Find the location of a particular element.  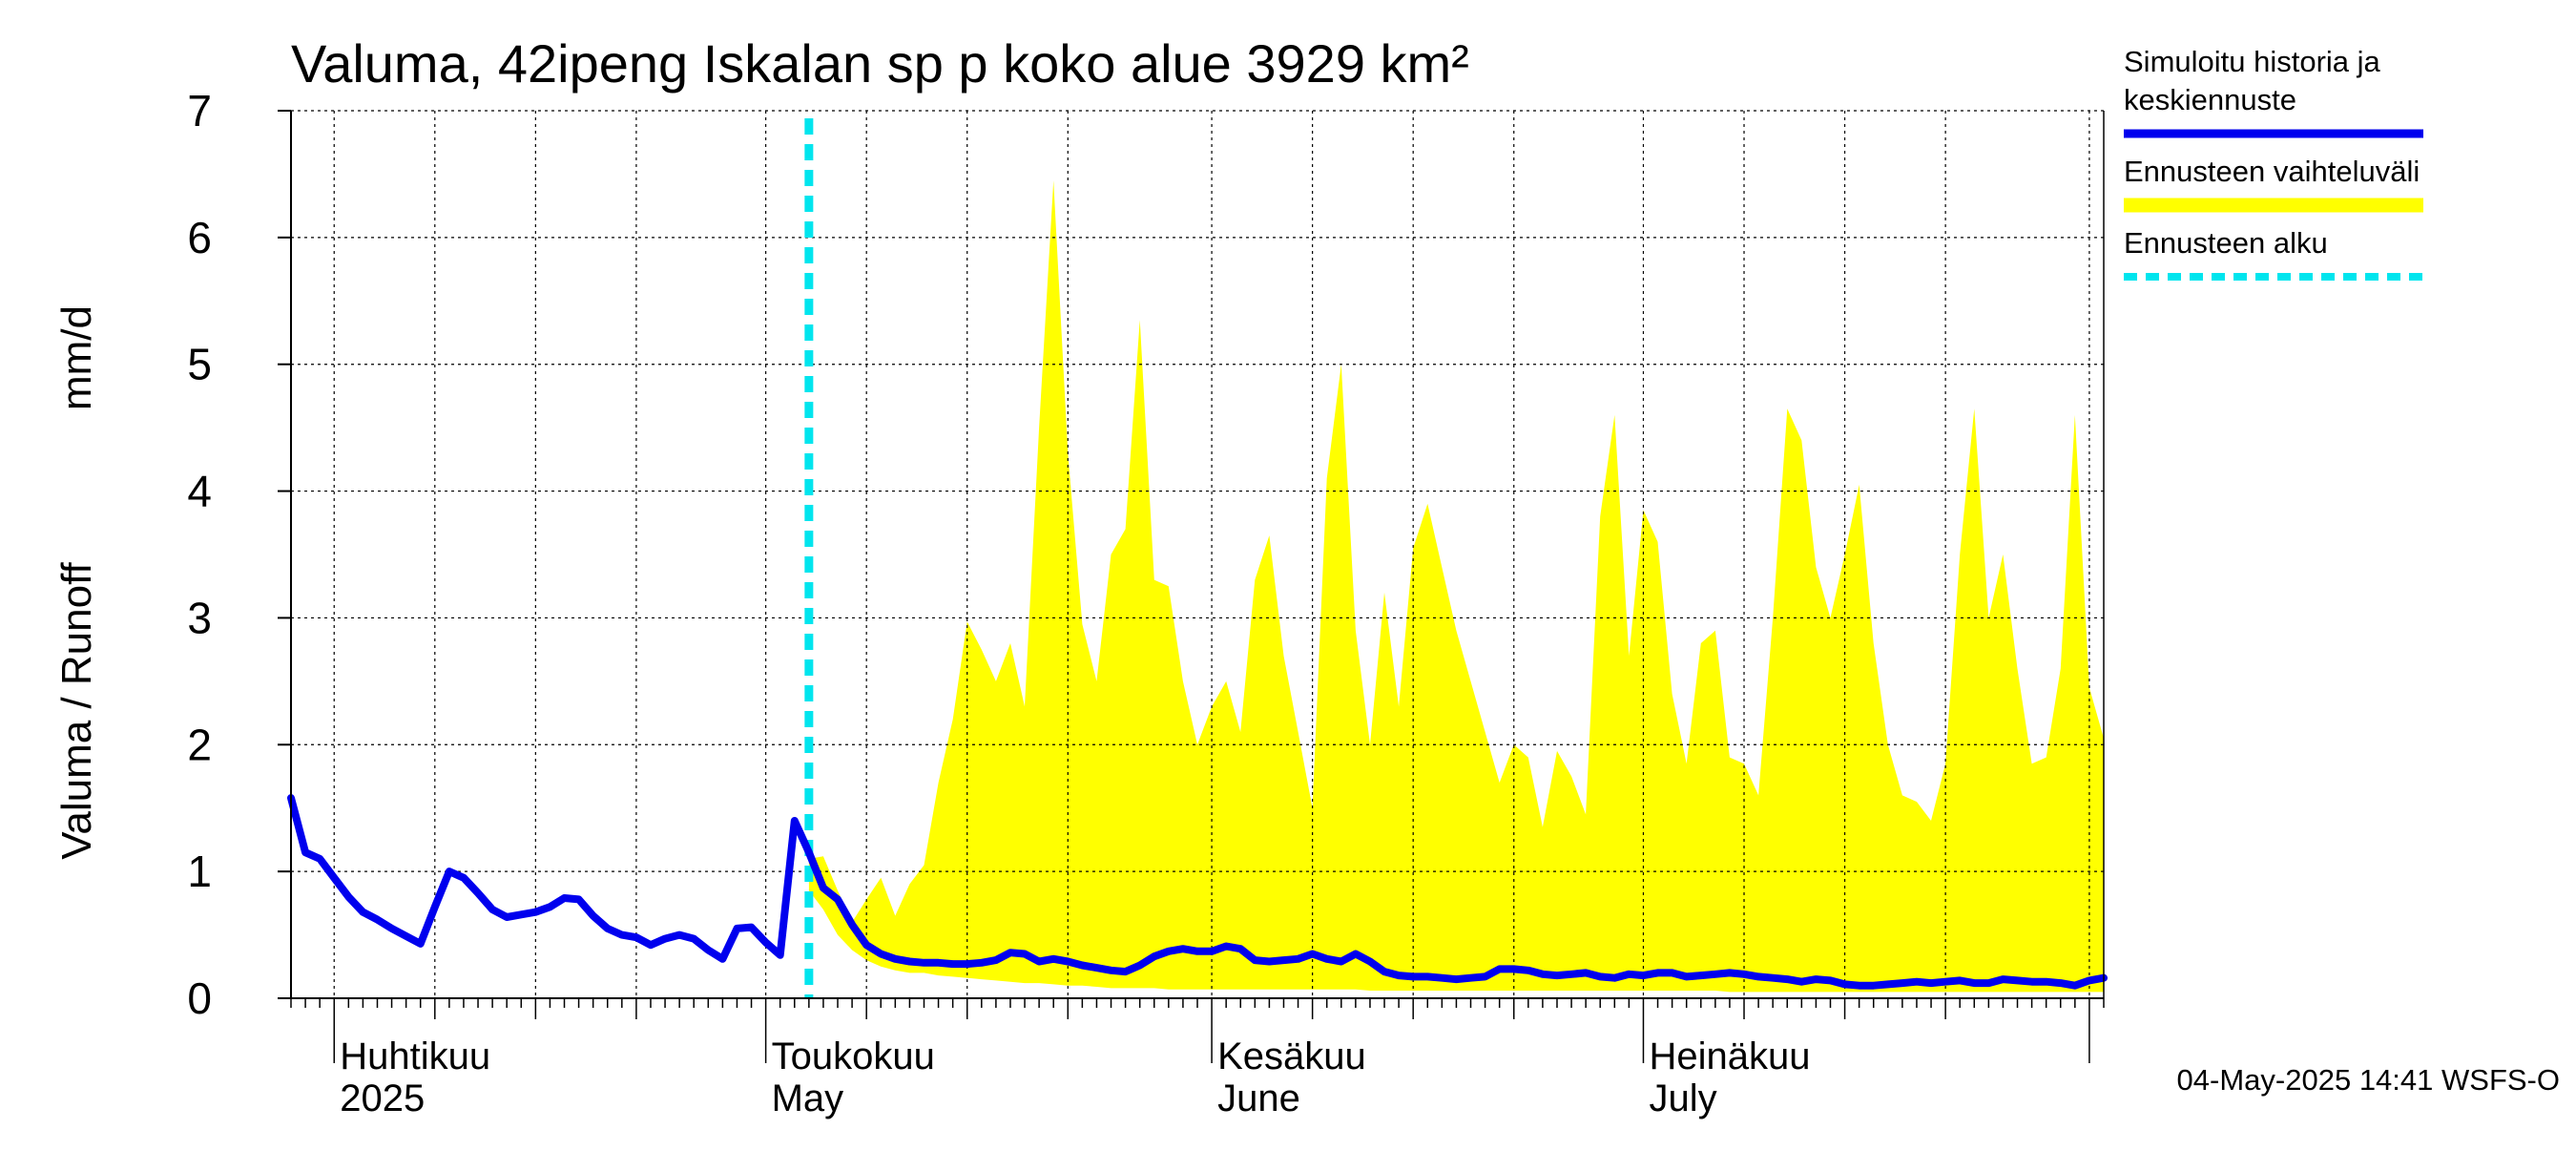

y-axis-label: Valuma / Runoff is located at coordinates (76, 711).